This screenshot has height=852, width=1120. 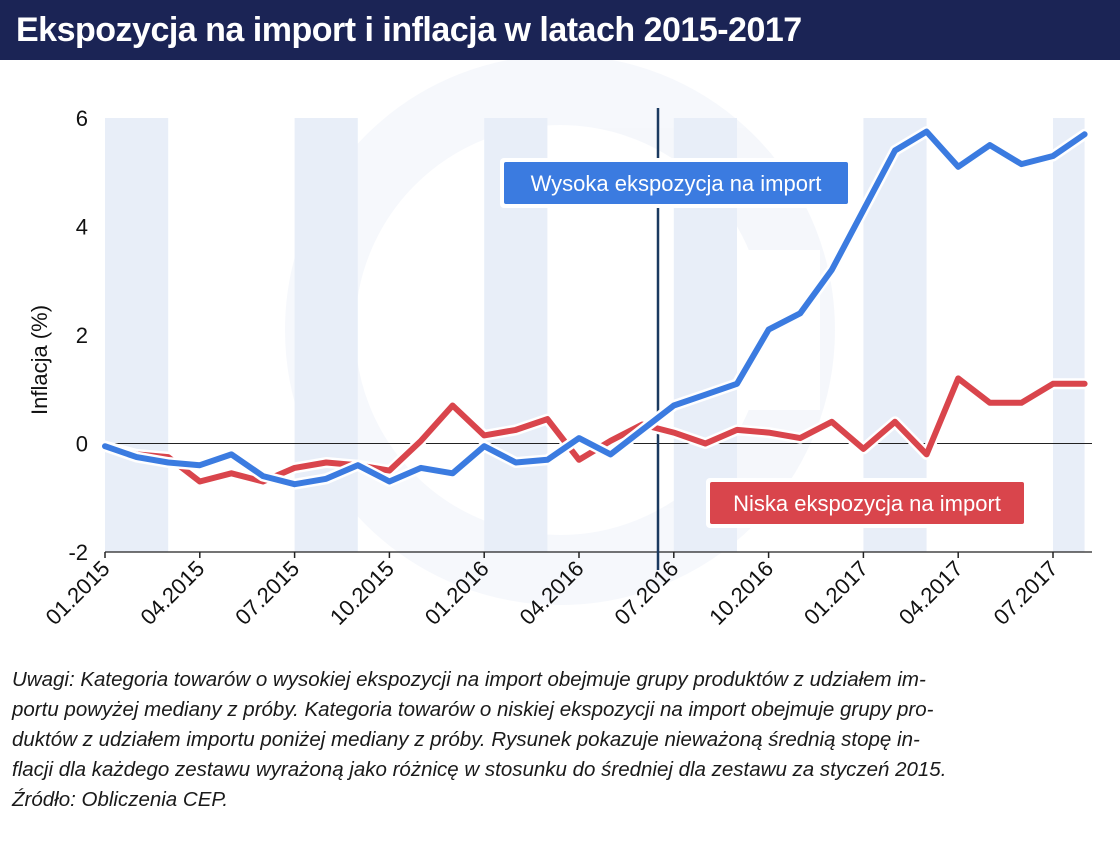 What do you see at coordinates (172, 593) in the screenshot?
I see `x-tick-label: 04.2015` at bounding box center [172, 593].